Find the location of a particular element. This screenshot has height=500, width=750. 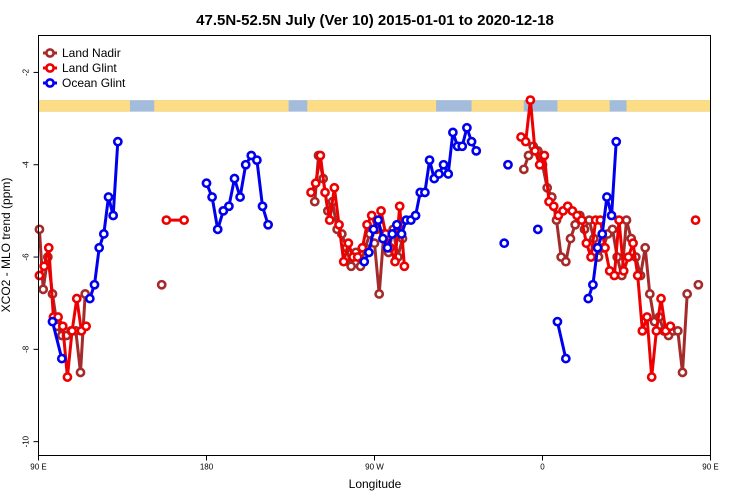

y-tick-label: -6 is located at coordinates (26, 257).